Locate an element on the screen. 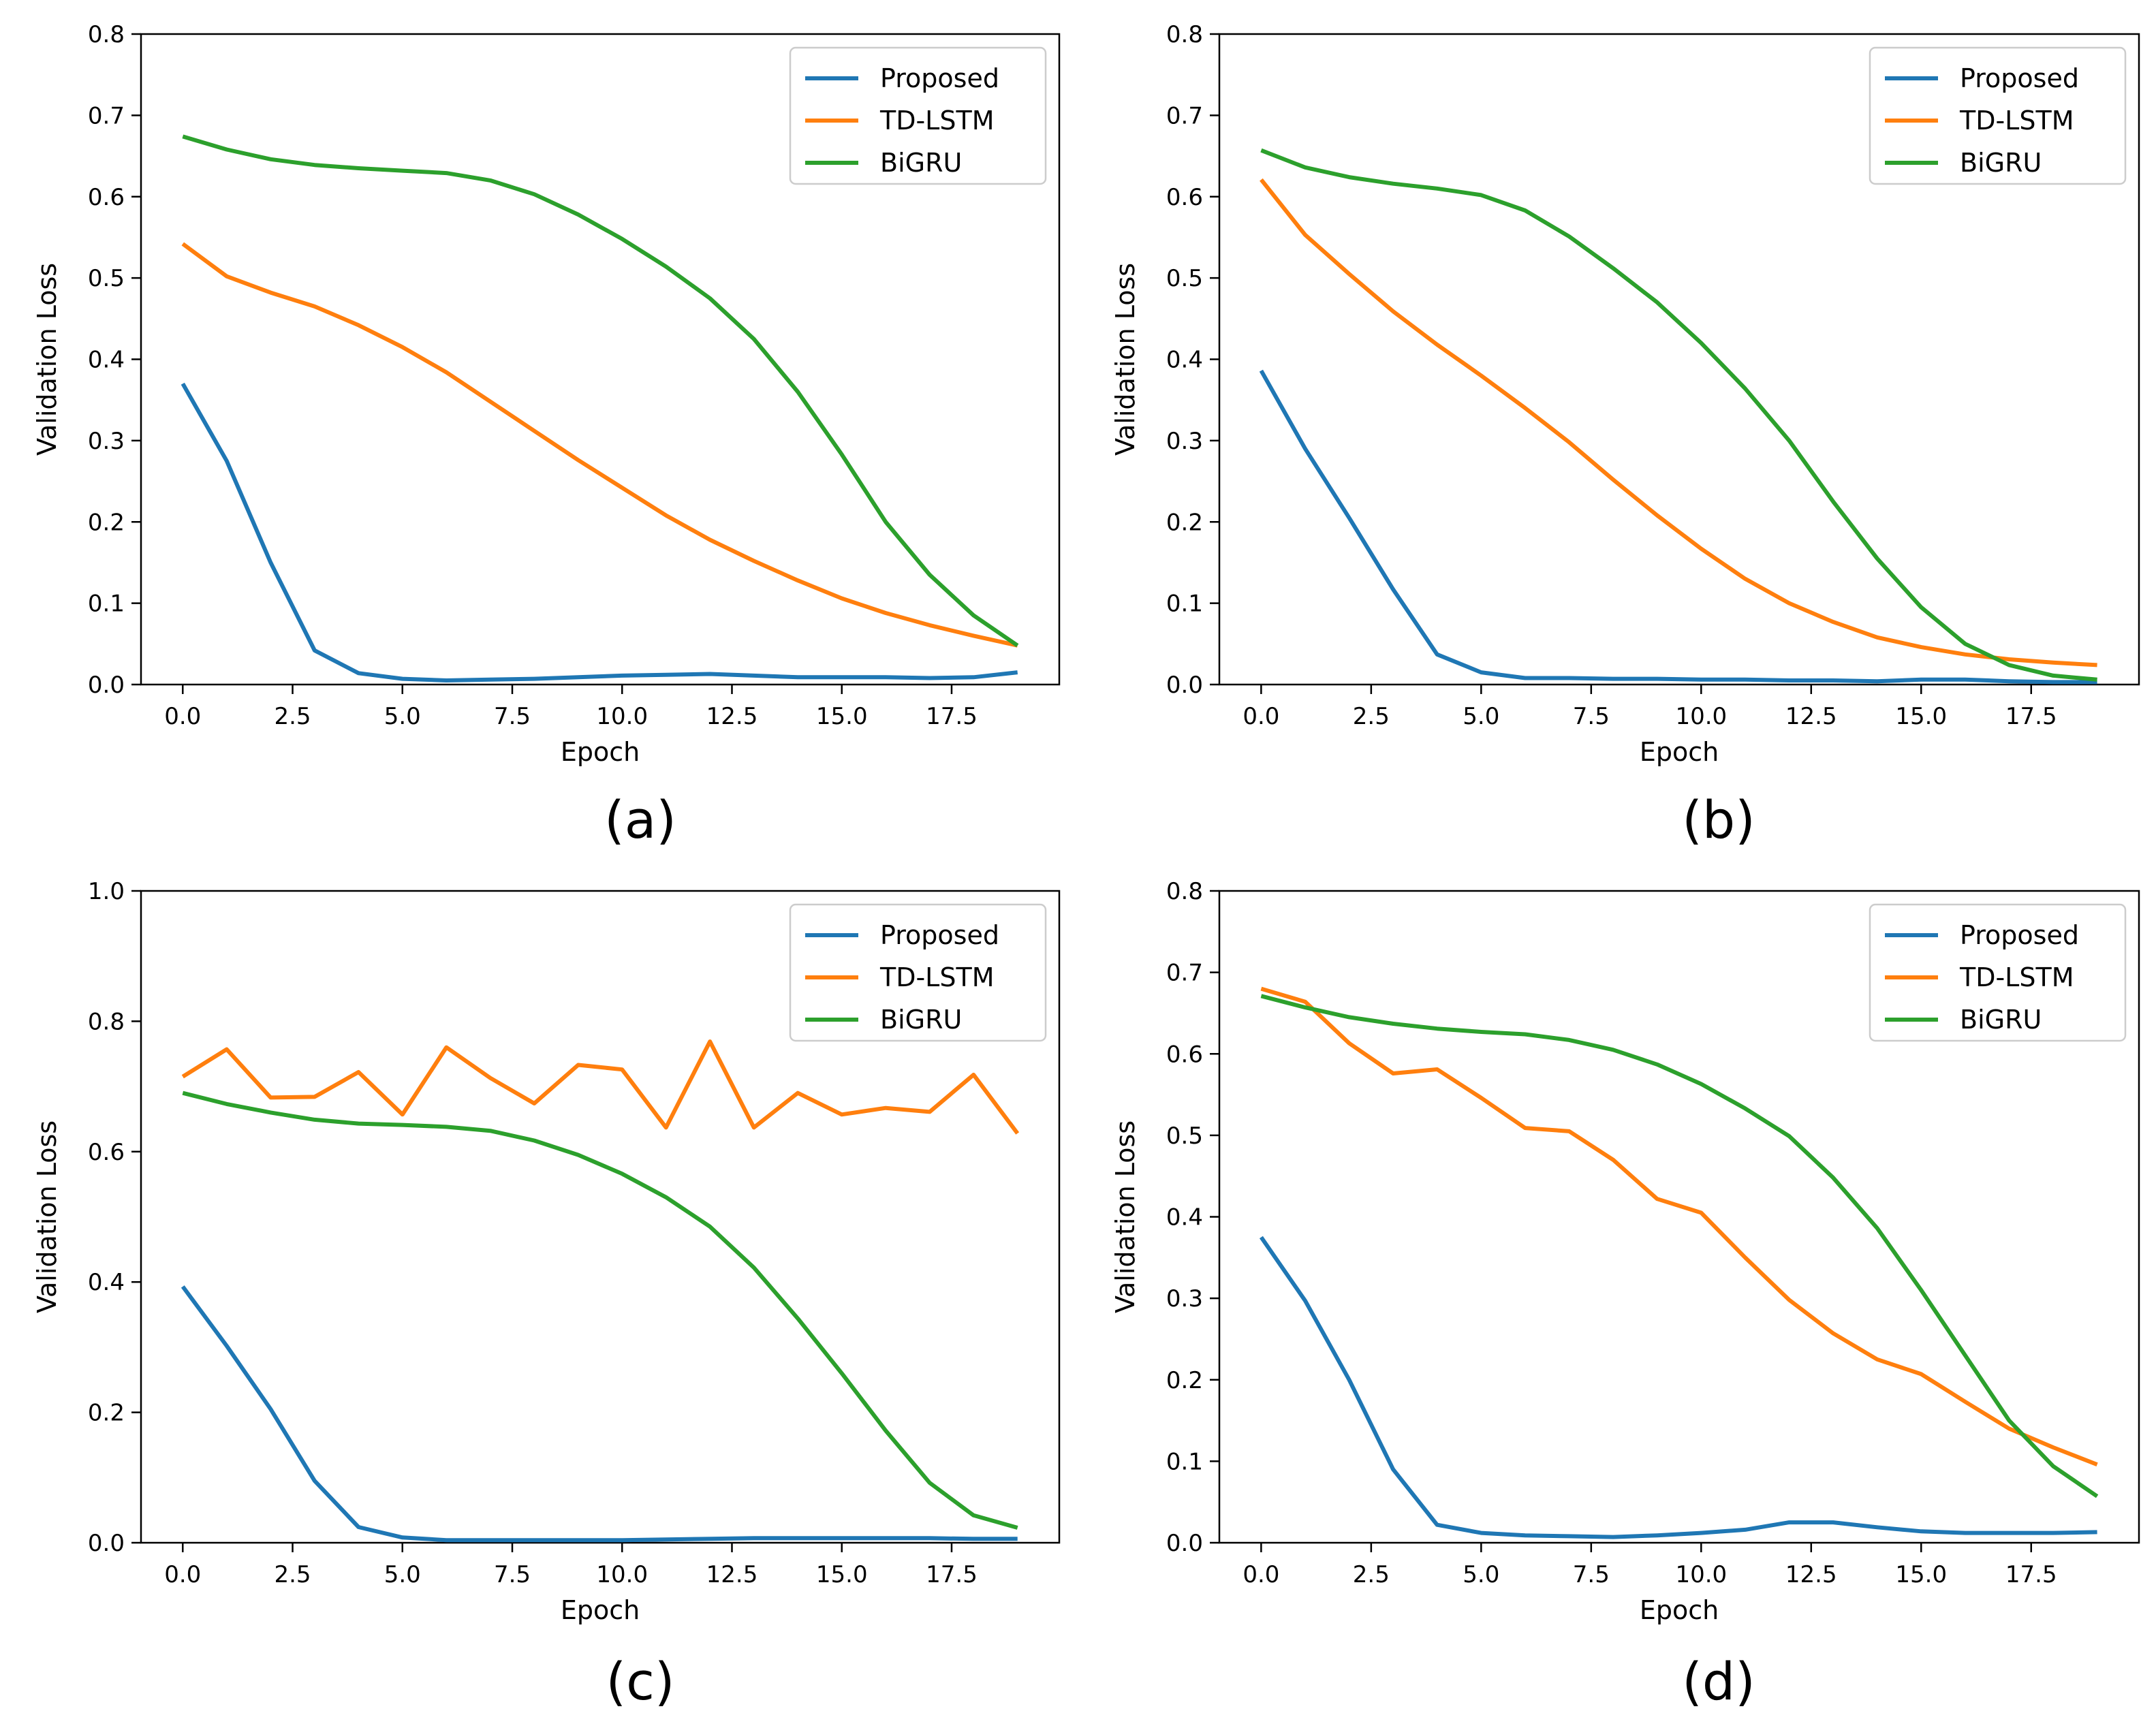 This screenshot has height=1728, width=2156. panel-caption: (a) is located at coordinates (640, 819).